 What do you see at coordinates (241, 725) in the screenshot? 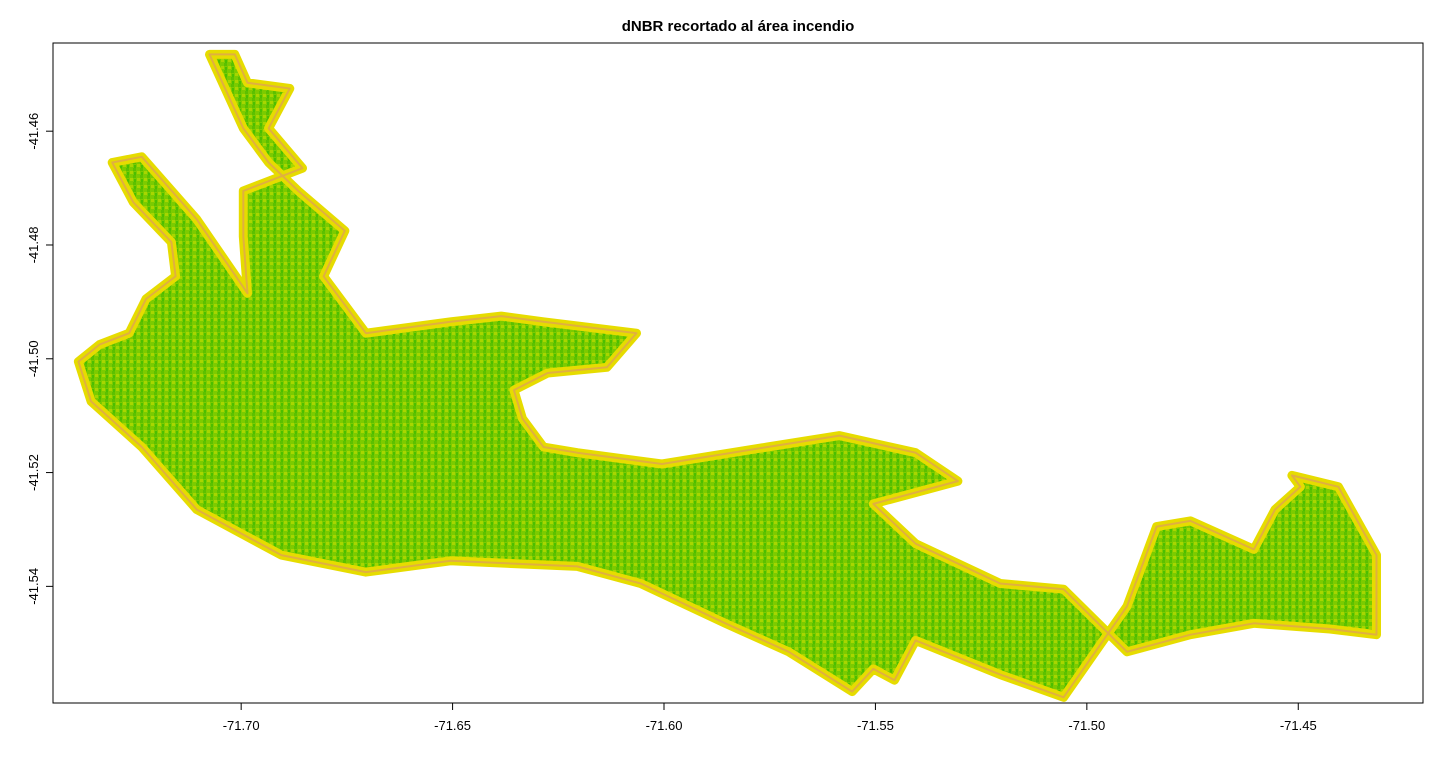
I see `x-tick-label: -71.70` at bounding box center [241, 725].